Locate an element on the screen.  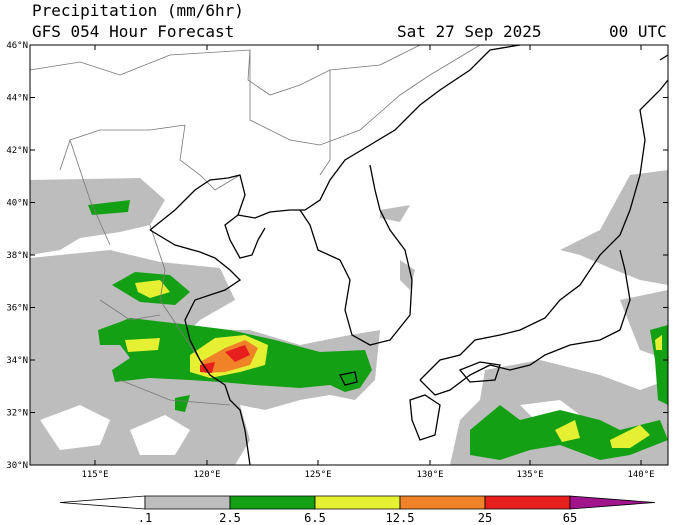
colorbar: .1 2.5 6.5 12.5 25 65 is located at coordinates (357, 510).